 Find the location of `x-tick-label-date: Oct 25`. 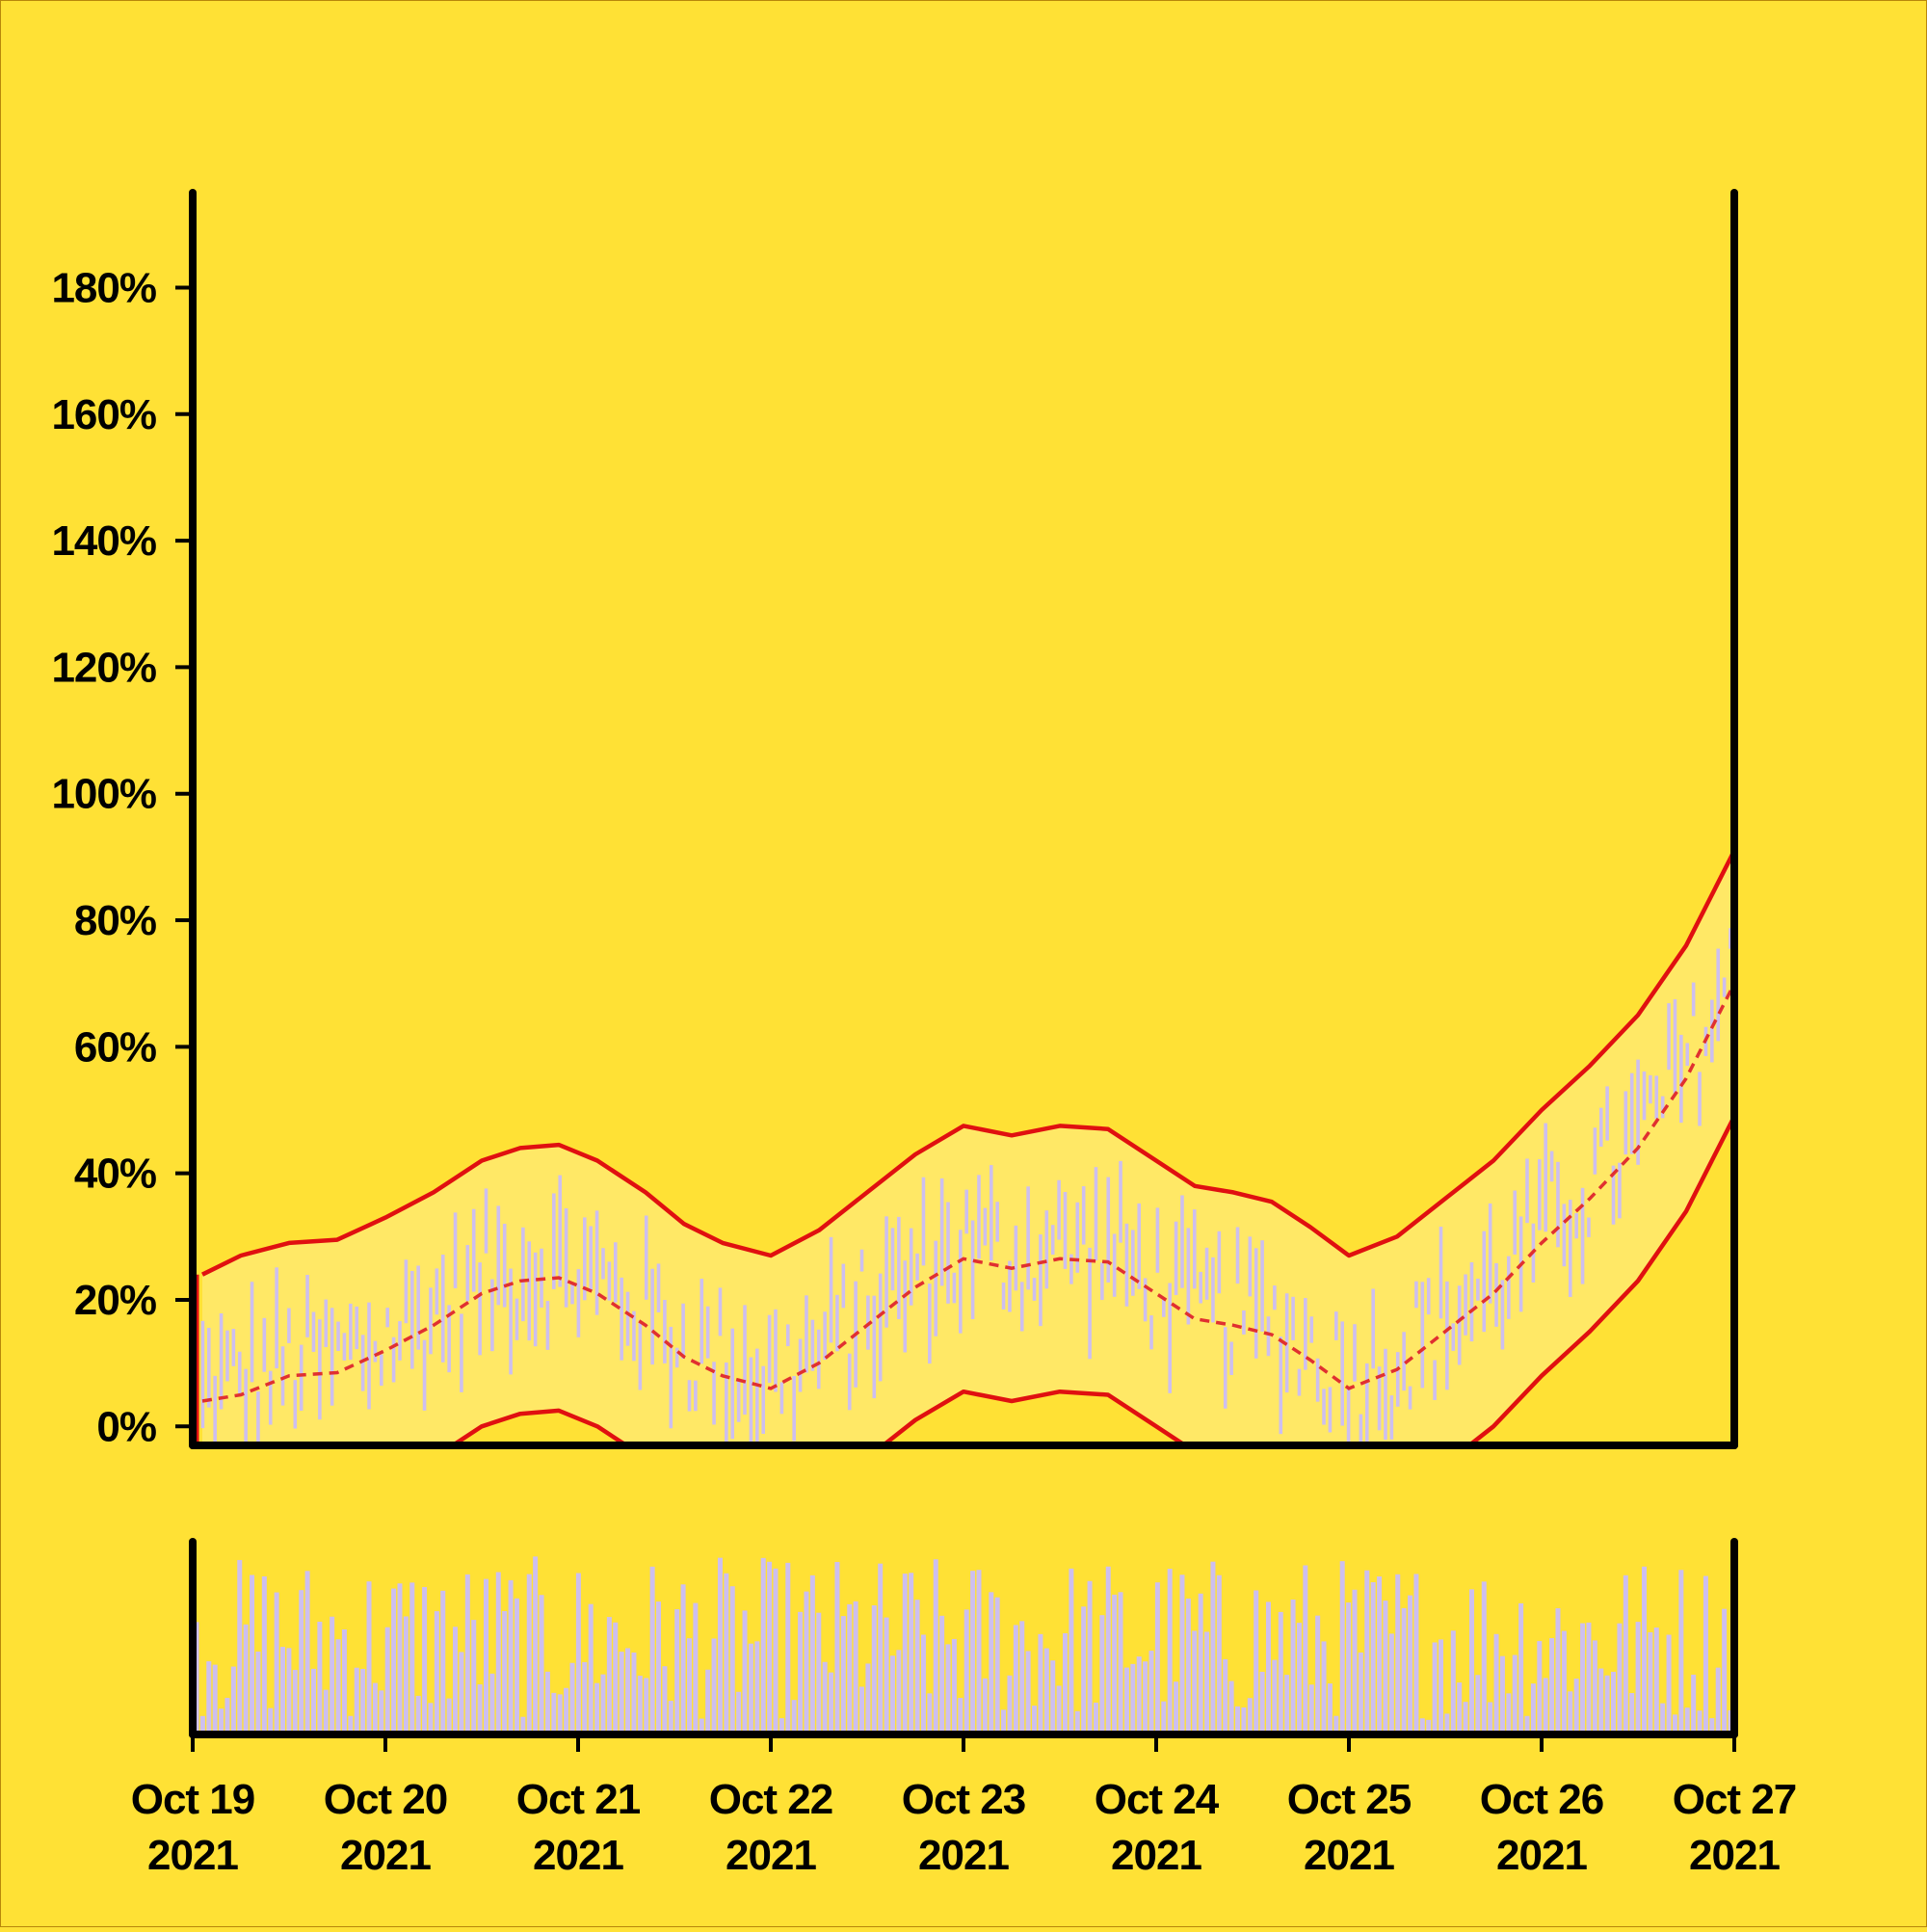

x-tick-label-date: Oct 25 is located at coordinates (1349, 1799).